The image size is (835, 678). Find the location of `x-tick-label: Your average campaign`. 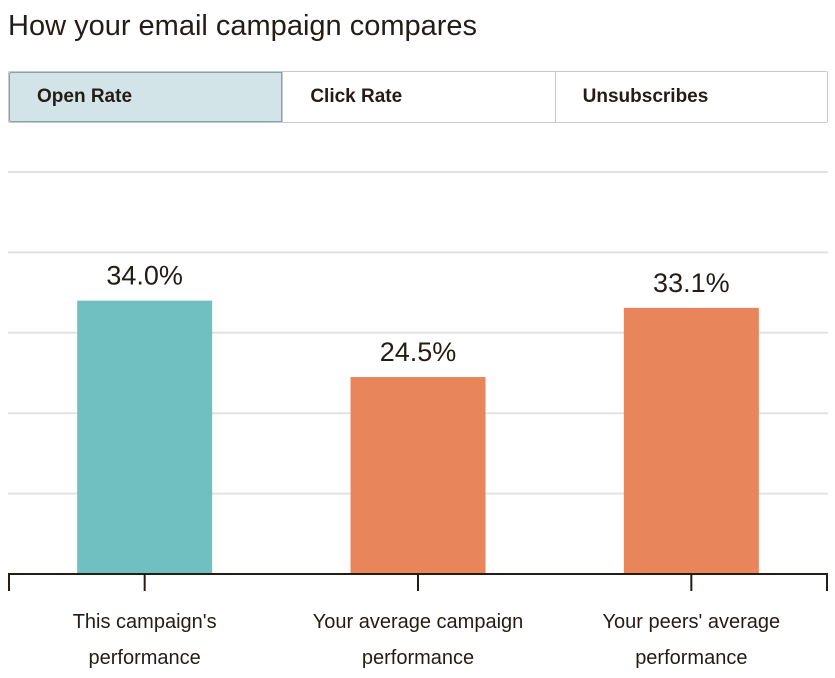

x-tick-label: Your average campaign is located at coordinates (418, 622).